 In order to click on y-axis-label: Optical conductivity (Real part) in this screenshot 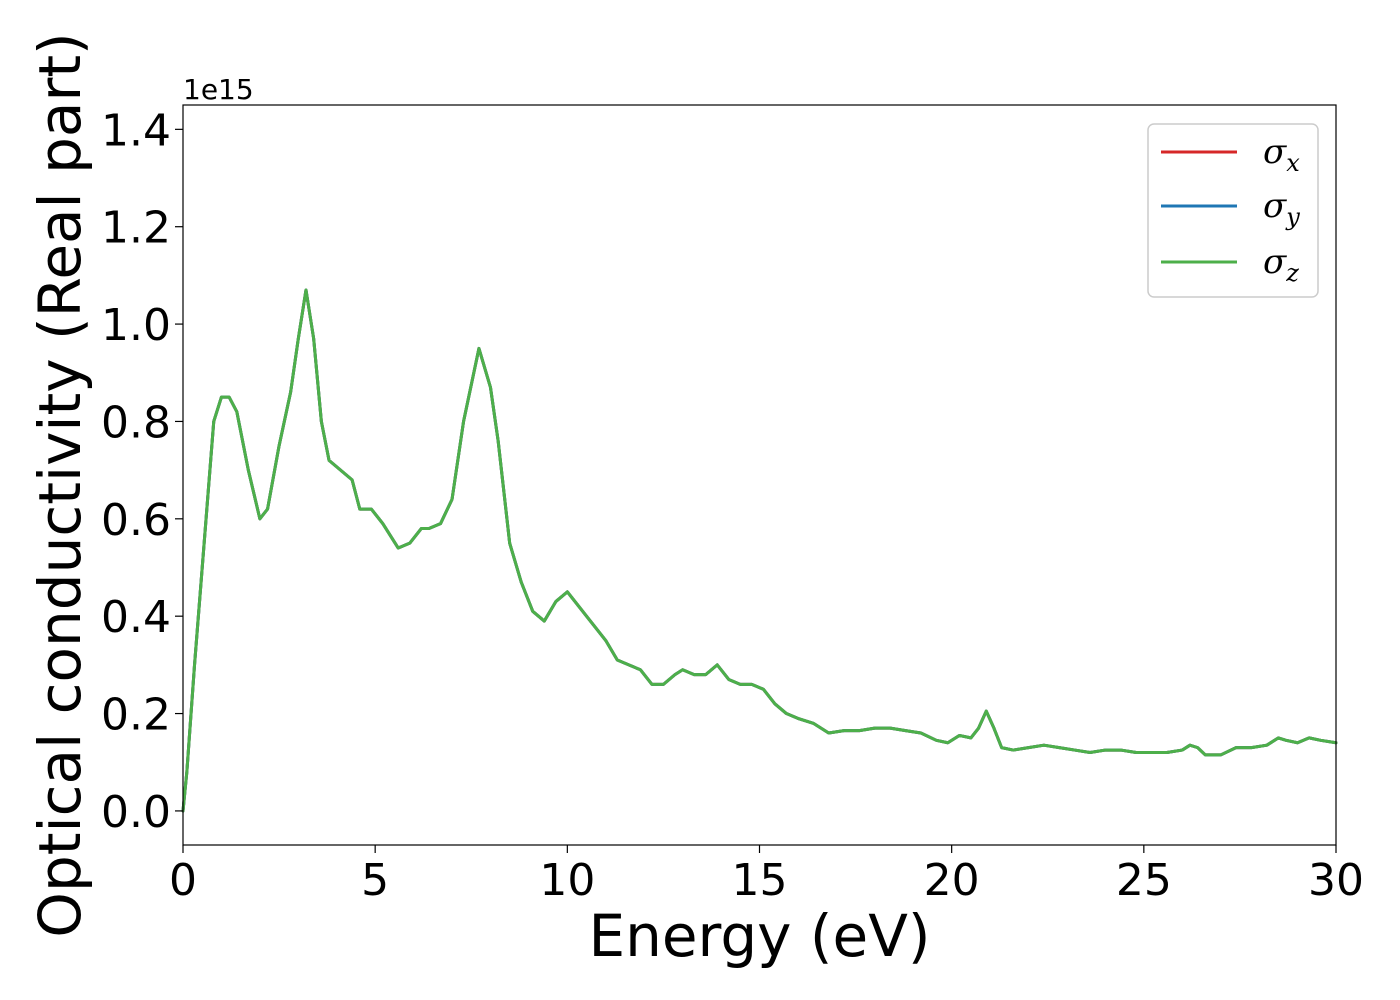, I will do `click(60, 484)`.